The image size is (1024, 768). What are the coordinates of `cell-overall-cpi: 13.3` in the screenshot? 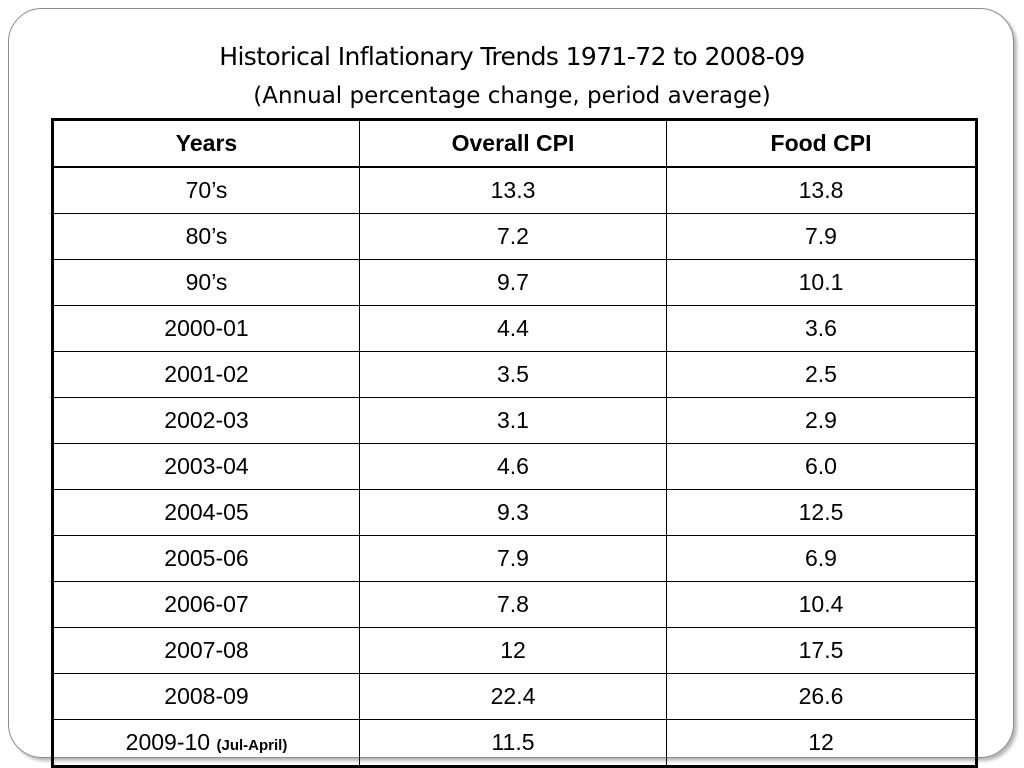 It's located at (513, 190).